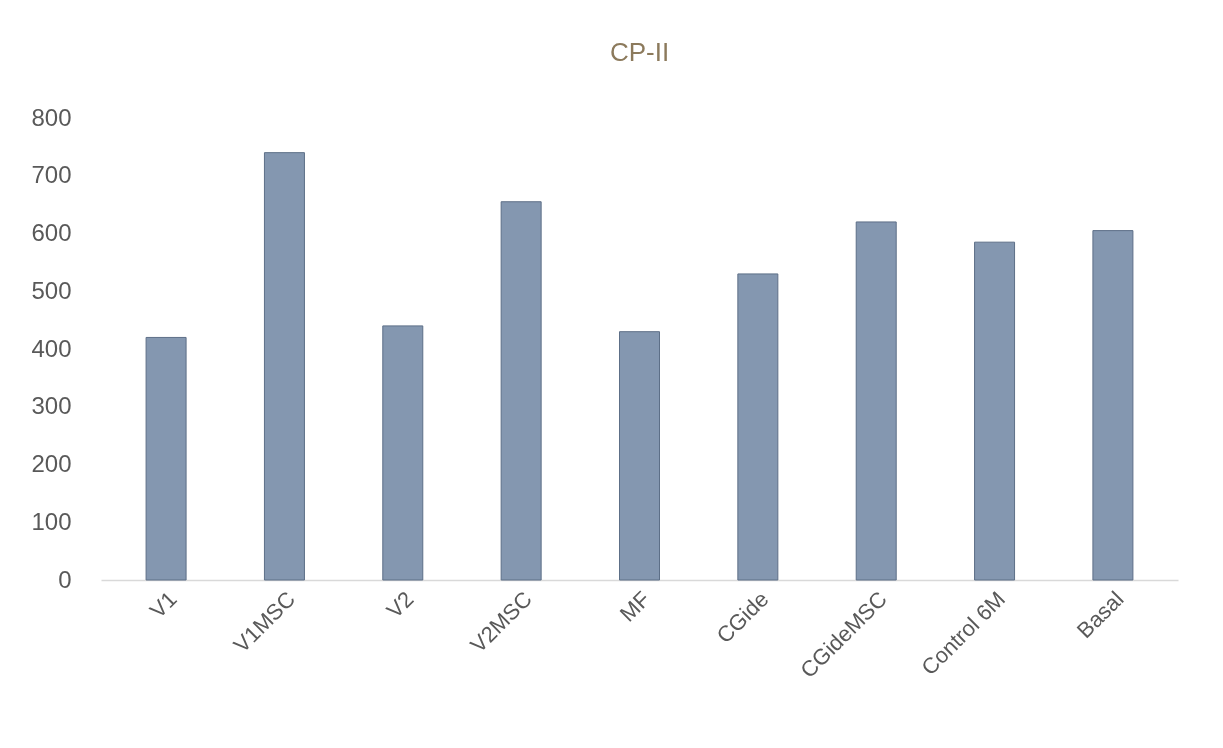 The width and height of the screenshot is (1223, 748). I want to click on x-tick-label: V1, so click(163, 605).